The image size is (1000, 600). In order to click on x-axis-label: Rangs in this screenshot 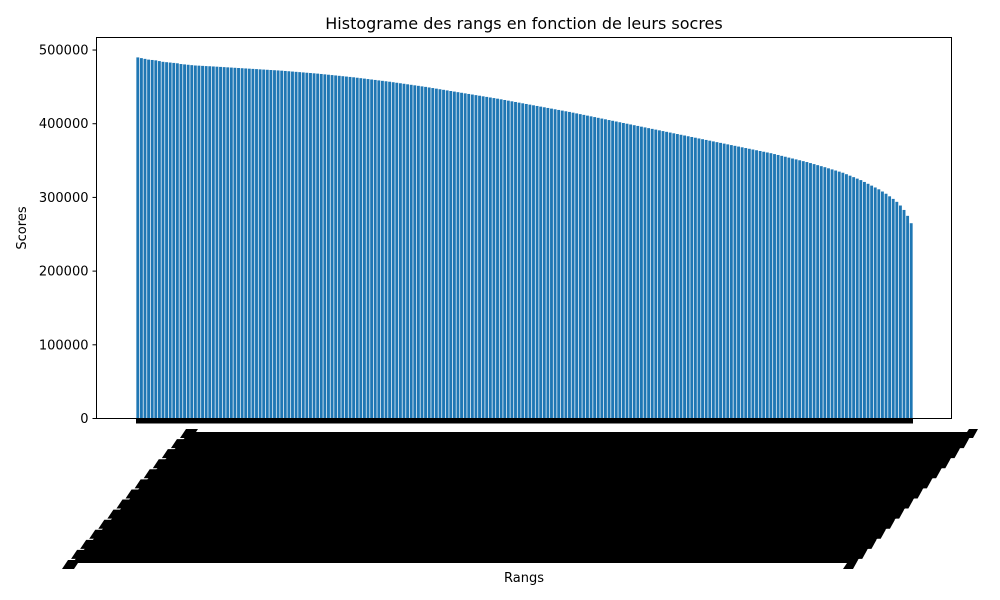, I will do `click(524, 578)`.